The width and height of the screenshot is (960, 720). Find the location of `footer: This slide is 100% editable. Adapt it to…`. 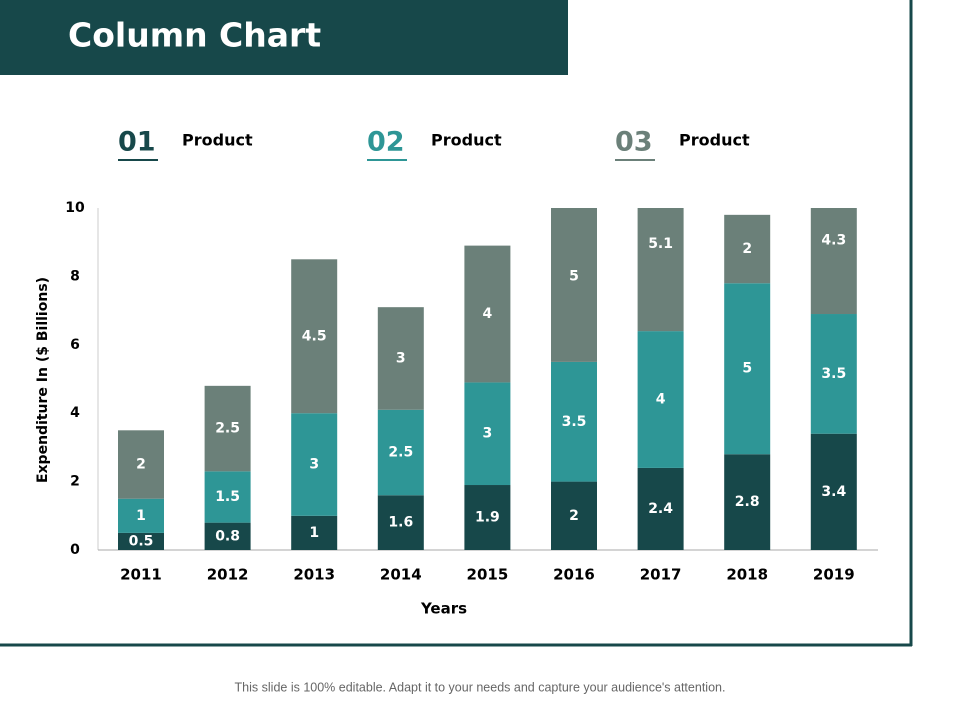

footer: This slide is 100% editable. Adapt it to… is located at coordinates (480, 687).